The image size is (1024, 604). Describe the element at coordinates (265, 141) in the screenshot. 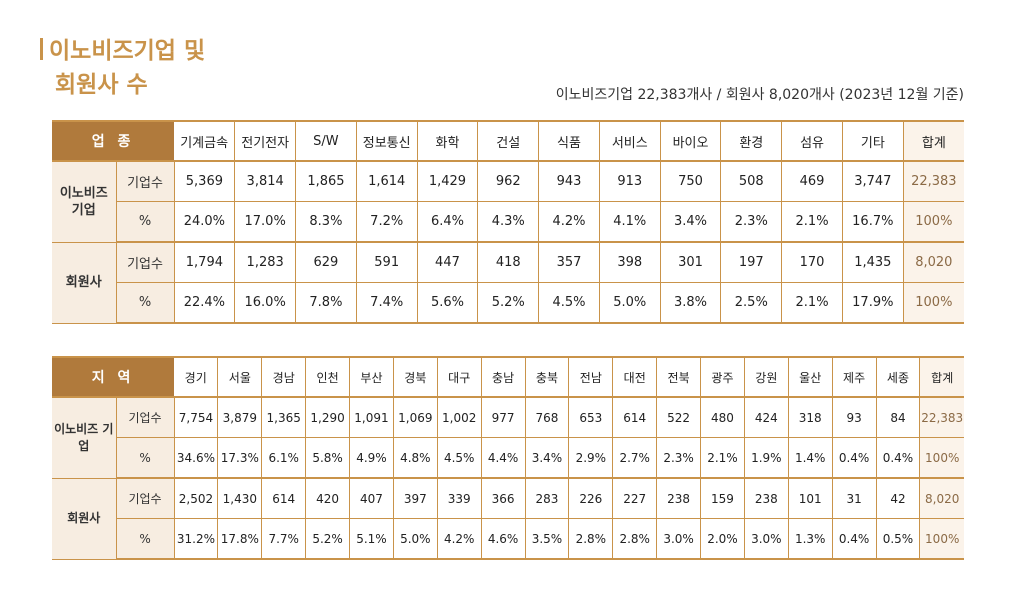

I see `column-header: 전기전자` at that location.